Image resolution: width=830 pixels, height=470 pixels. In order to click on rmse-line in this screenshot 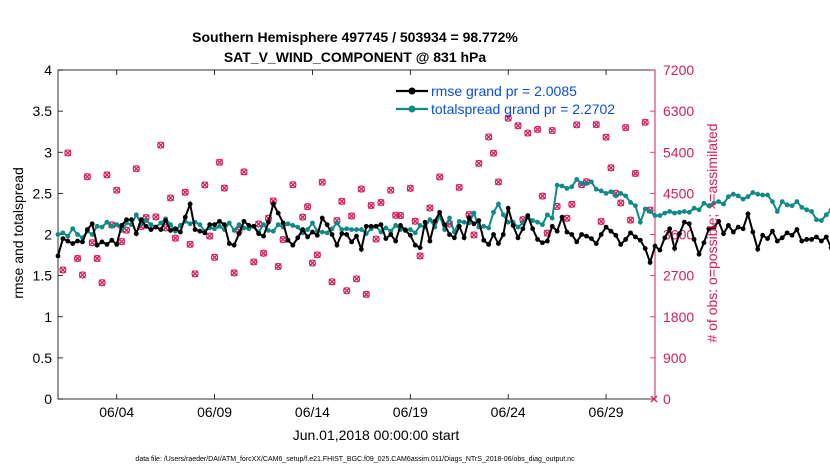, I will do `click(443, 233)`.